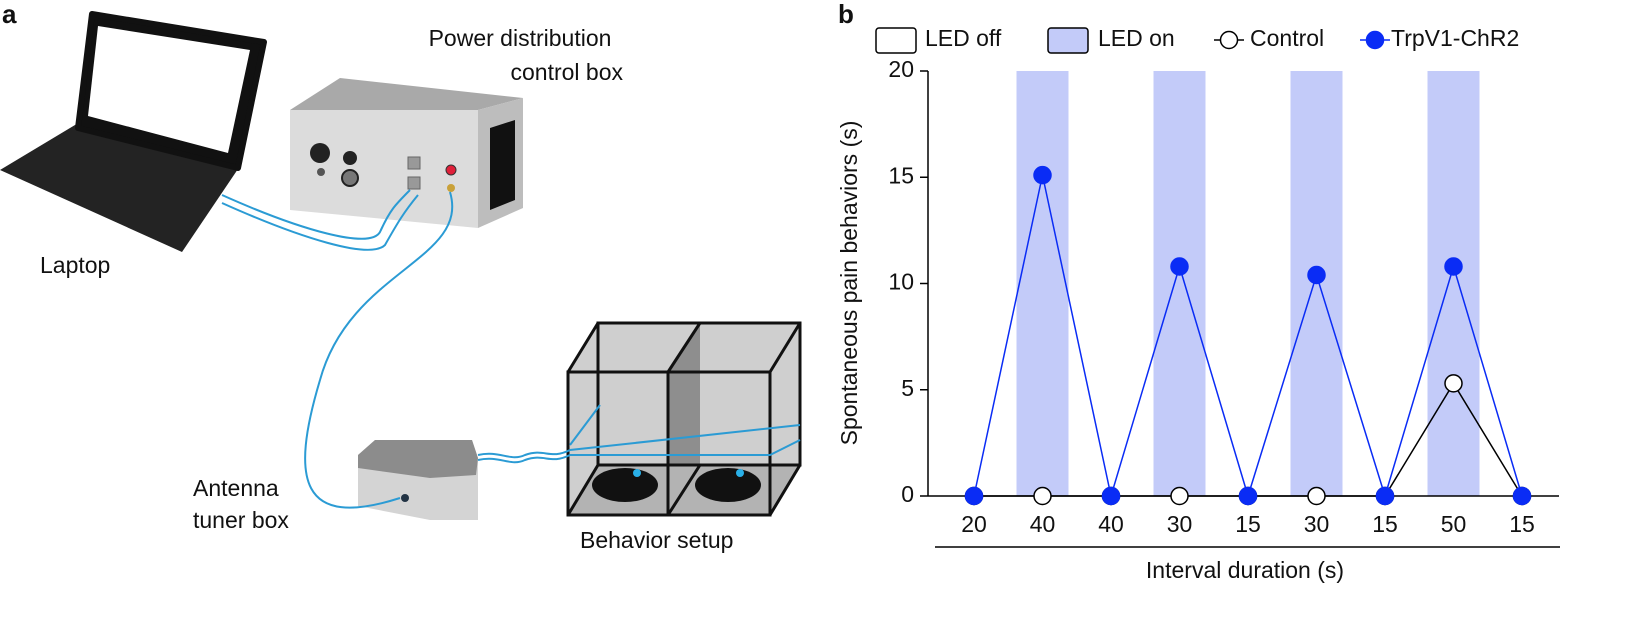  What do you see at coordinates (236, 488) in the screenshot?
I see `label: Antenna` at bounding box center [236, 488].